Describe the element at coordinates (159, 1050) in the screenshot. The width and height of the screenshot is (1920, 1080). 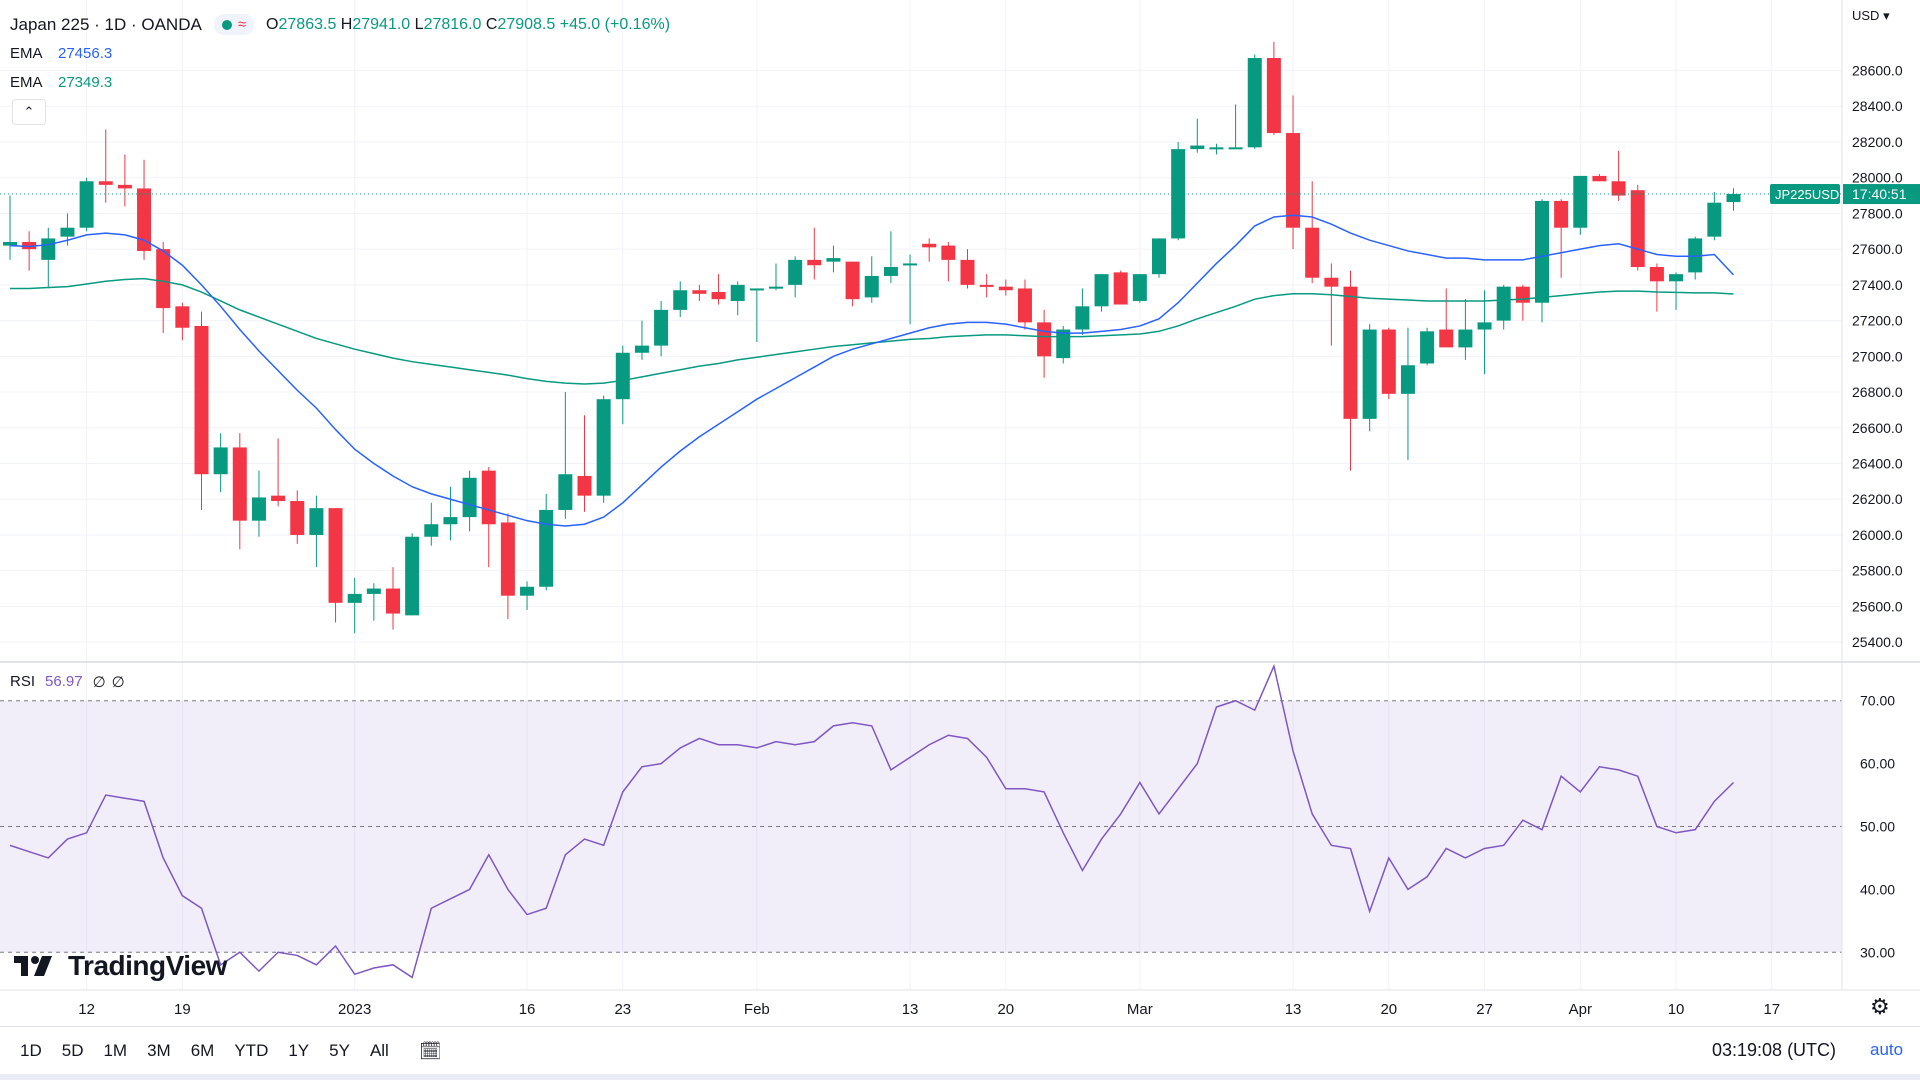
I see `timeframe-3m: 3M` at that location.